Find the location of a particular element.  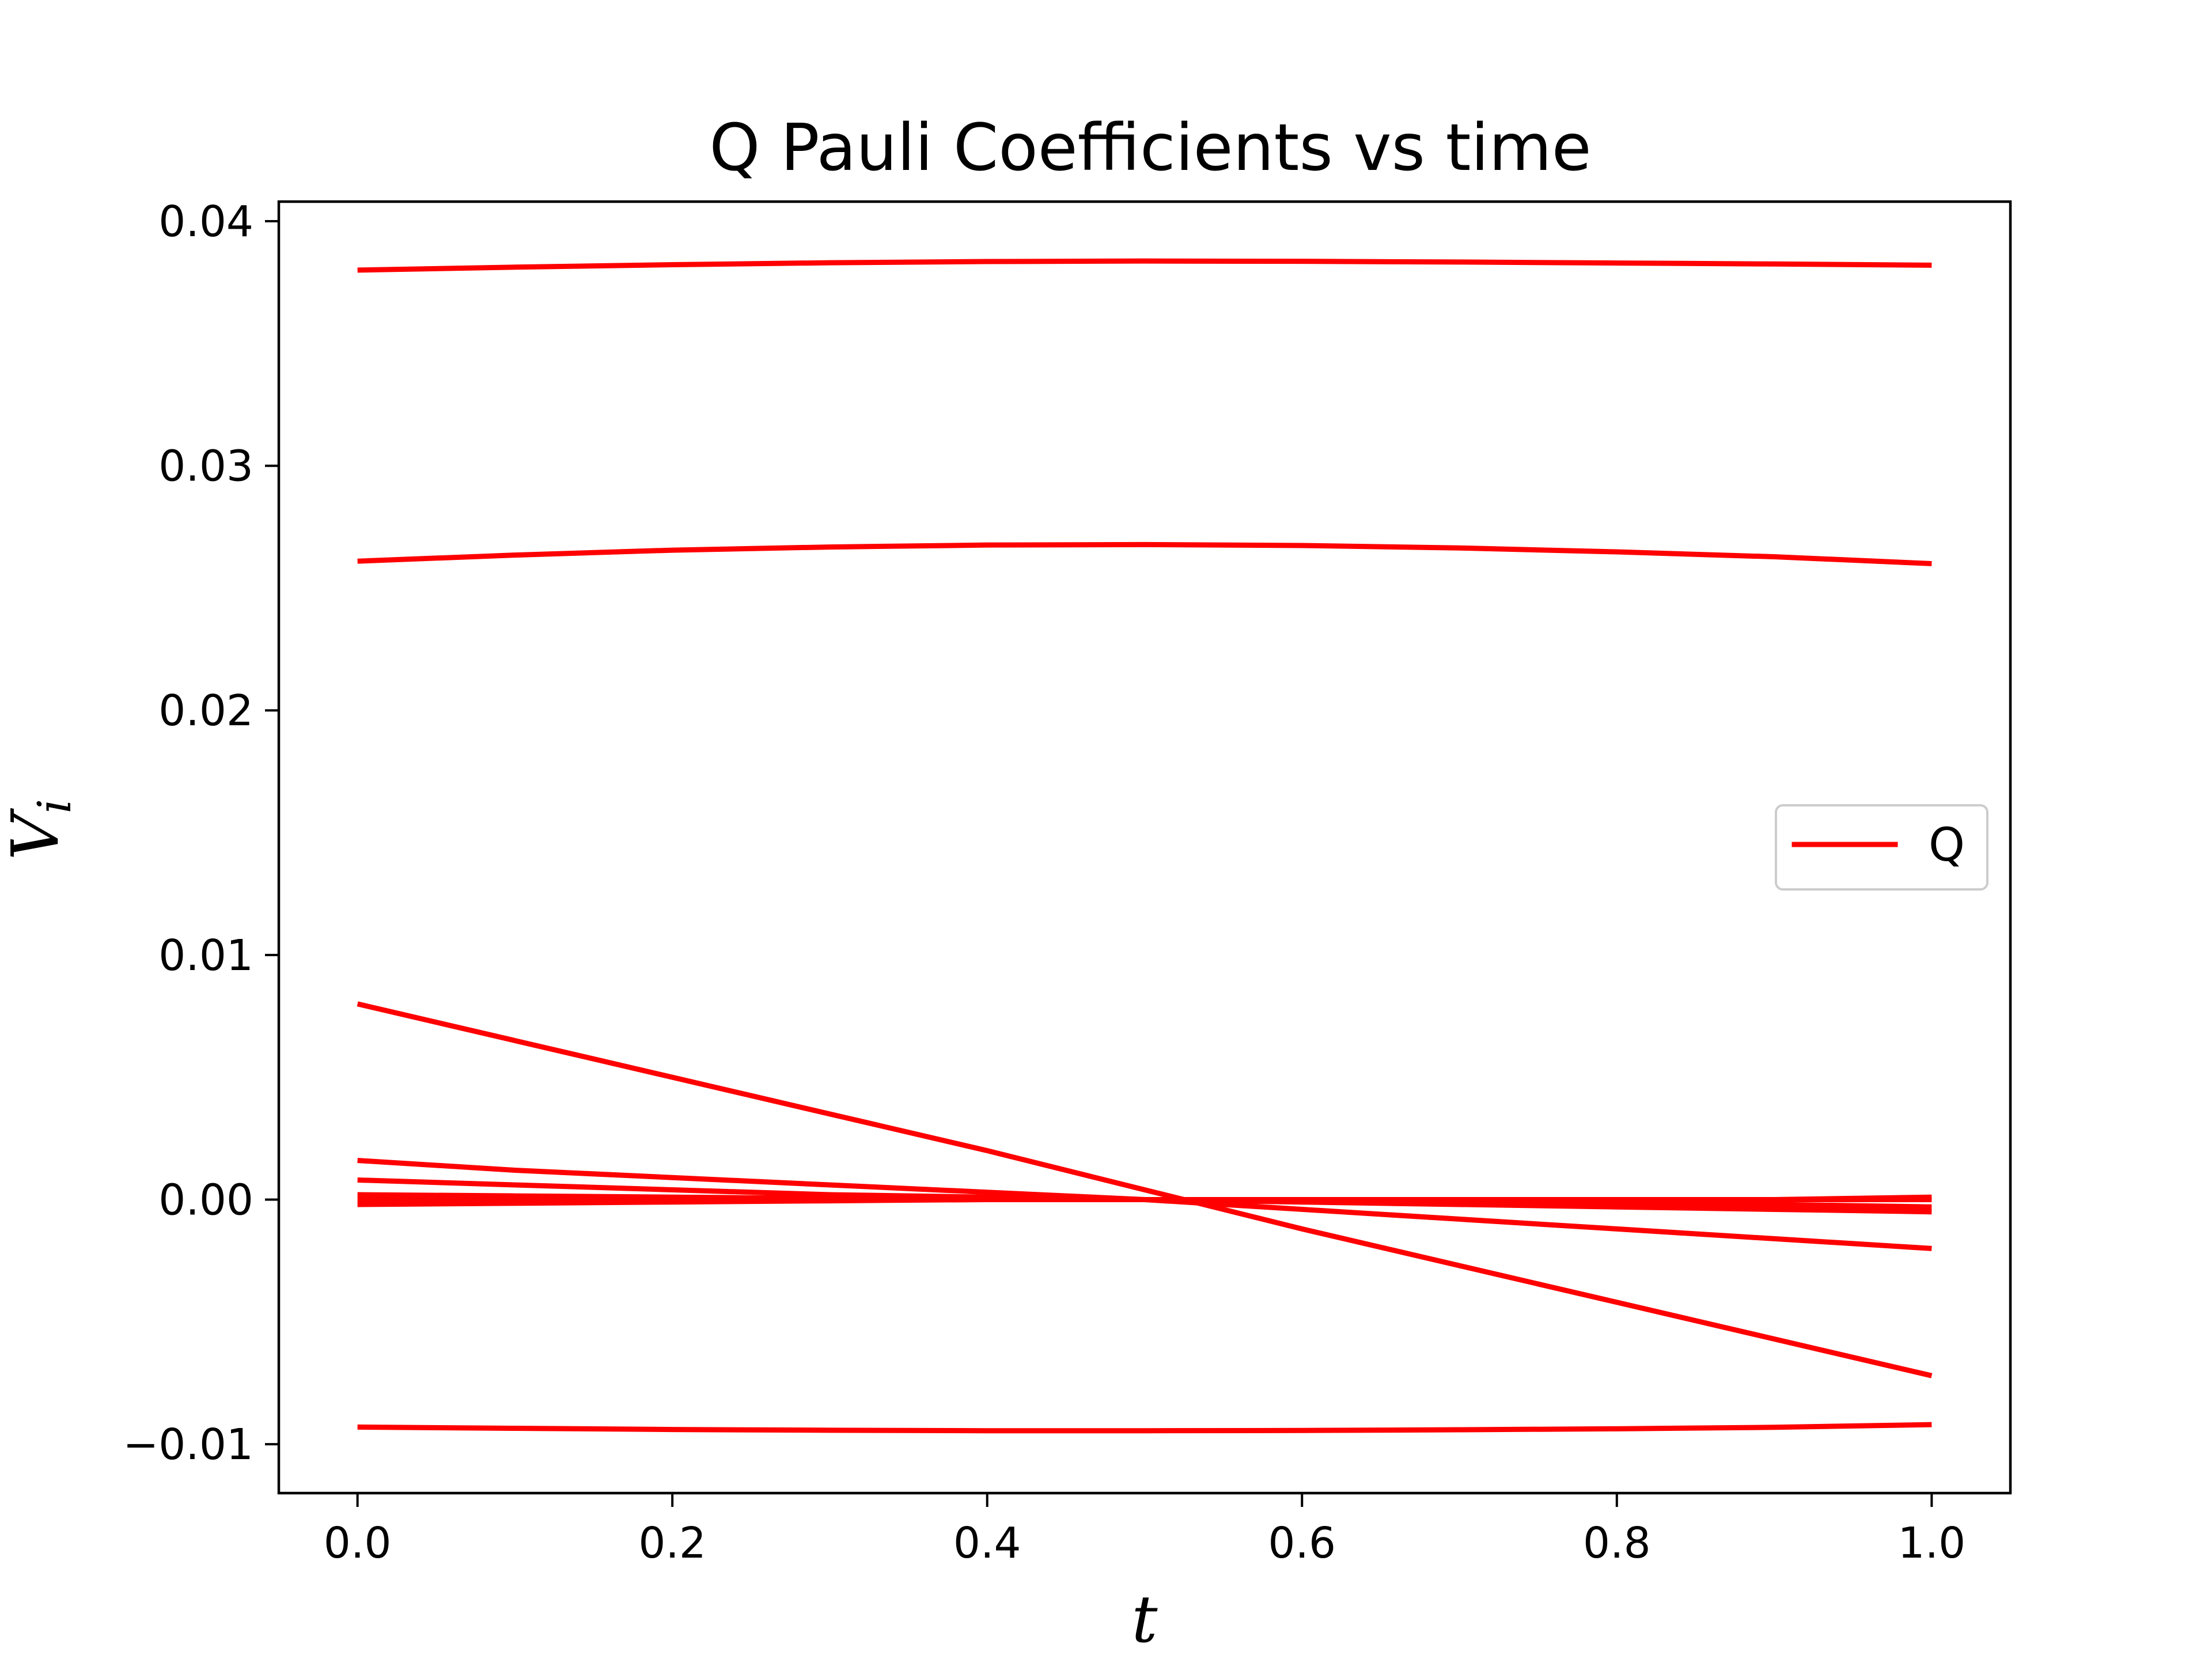

y-tick-label: 0.00 is located at coordinates (205, 1200).